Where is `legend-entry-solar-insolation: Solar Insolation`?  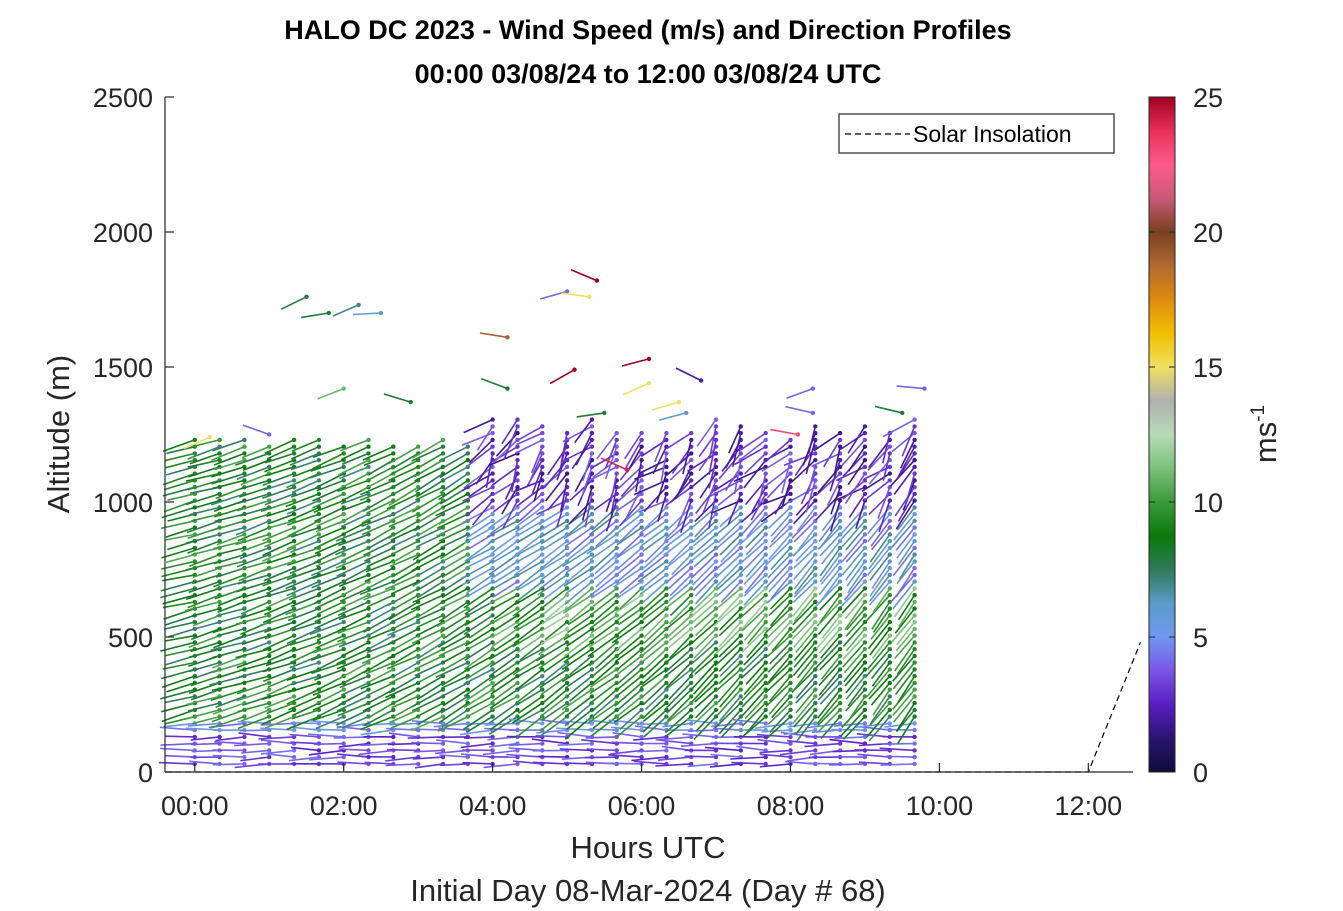 legend-entry-solar-insolation: Solar Insolation is located at coordinates (992, 134).